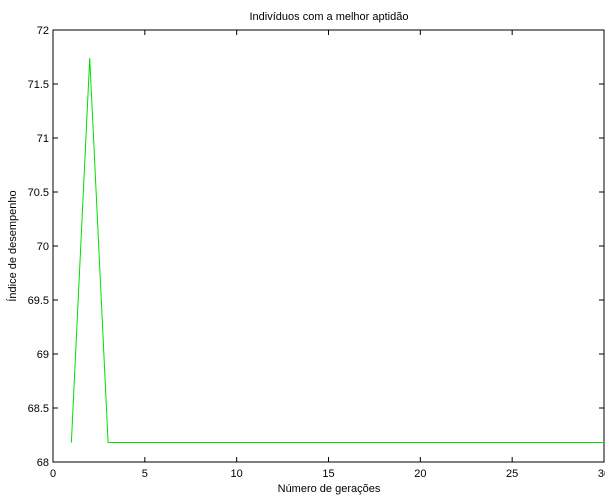  What do you see at coordinates (43, 139) in the screenshot?
I see `y-tick-label: 71` at bounding box center [43, 139].